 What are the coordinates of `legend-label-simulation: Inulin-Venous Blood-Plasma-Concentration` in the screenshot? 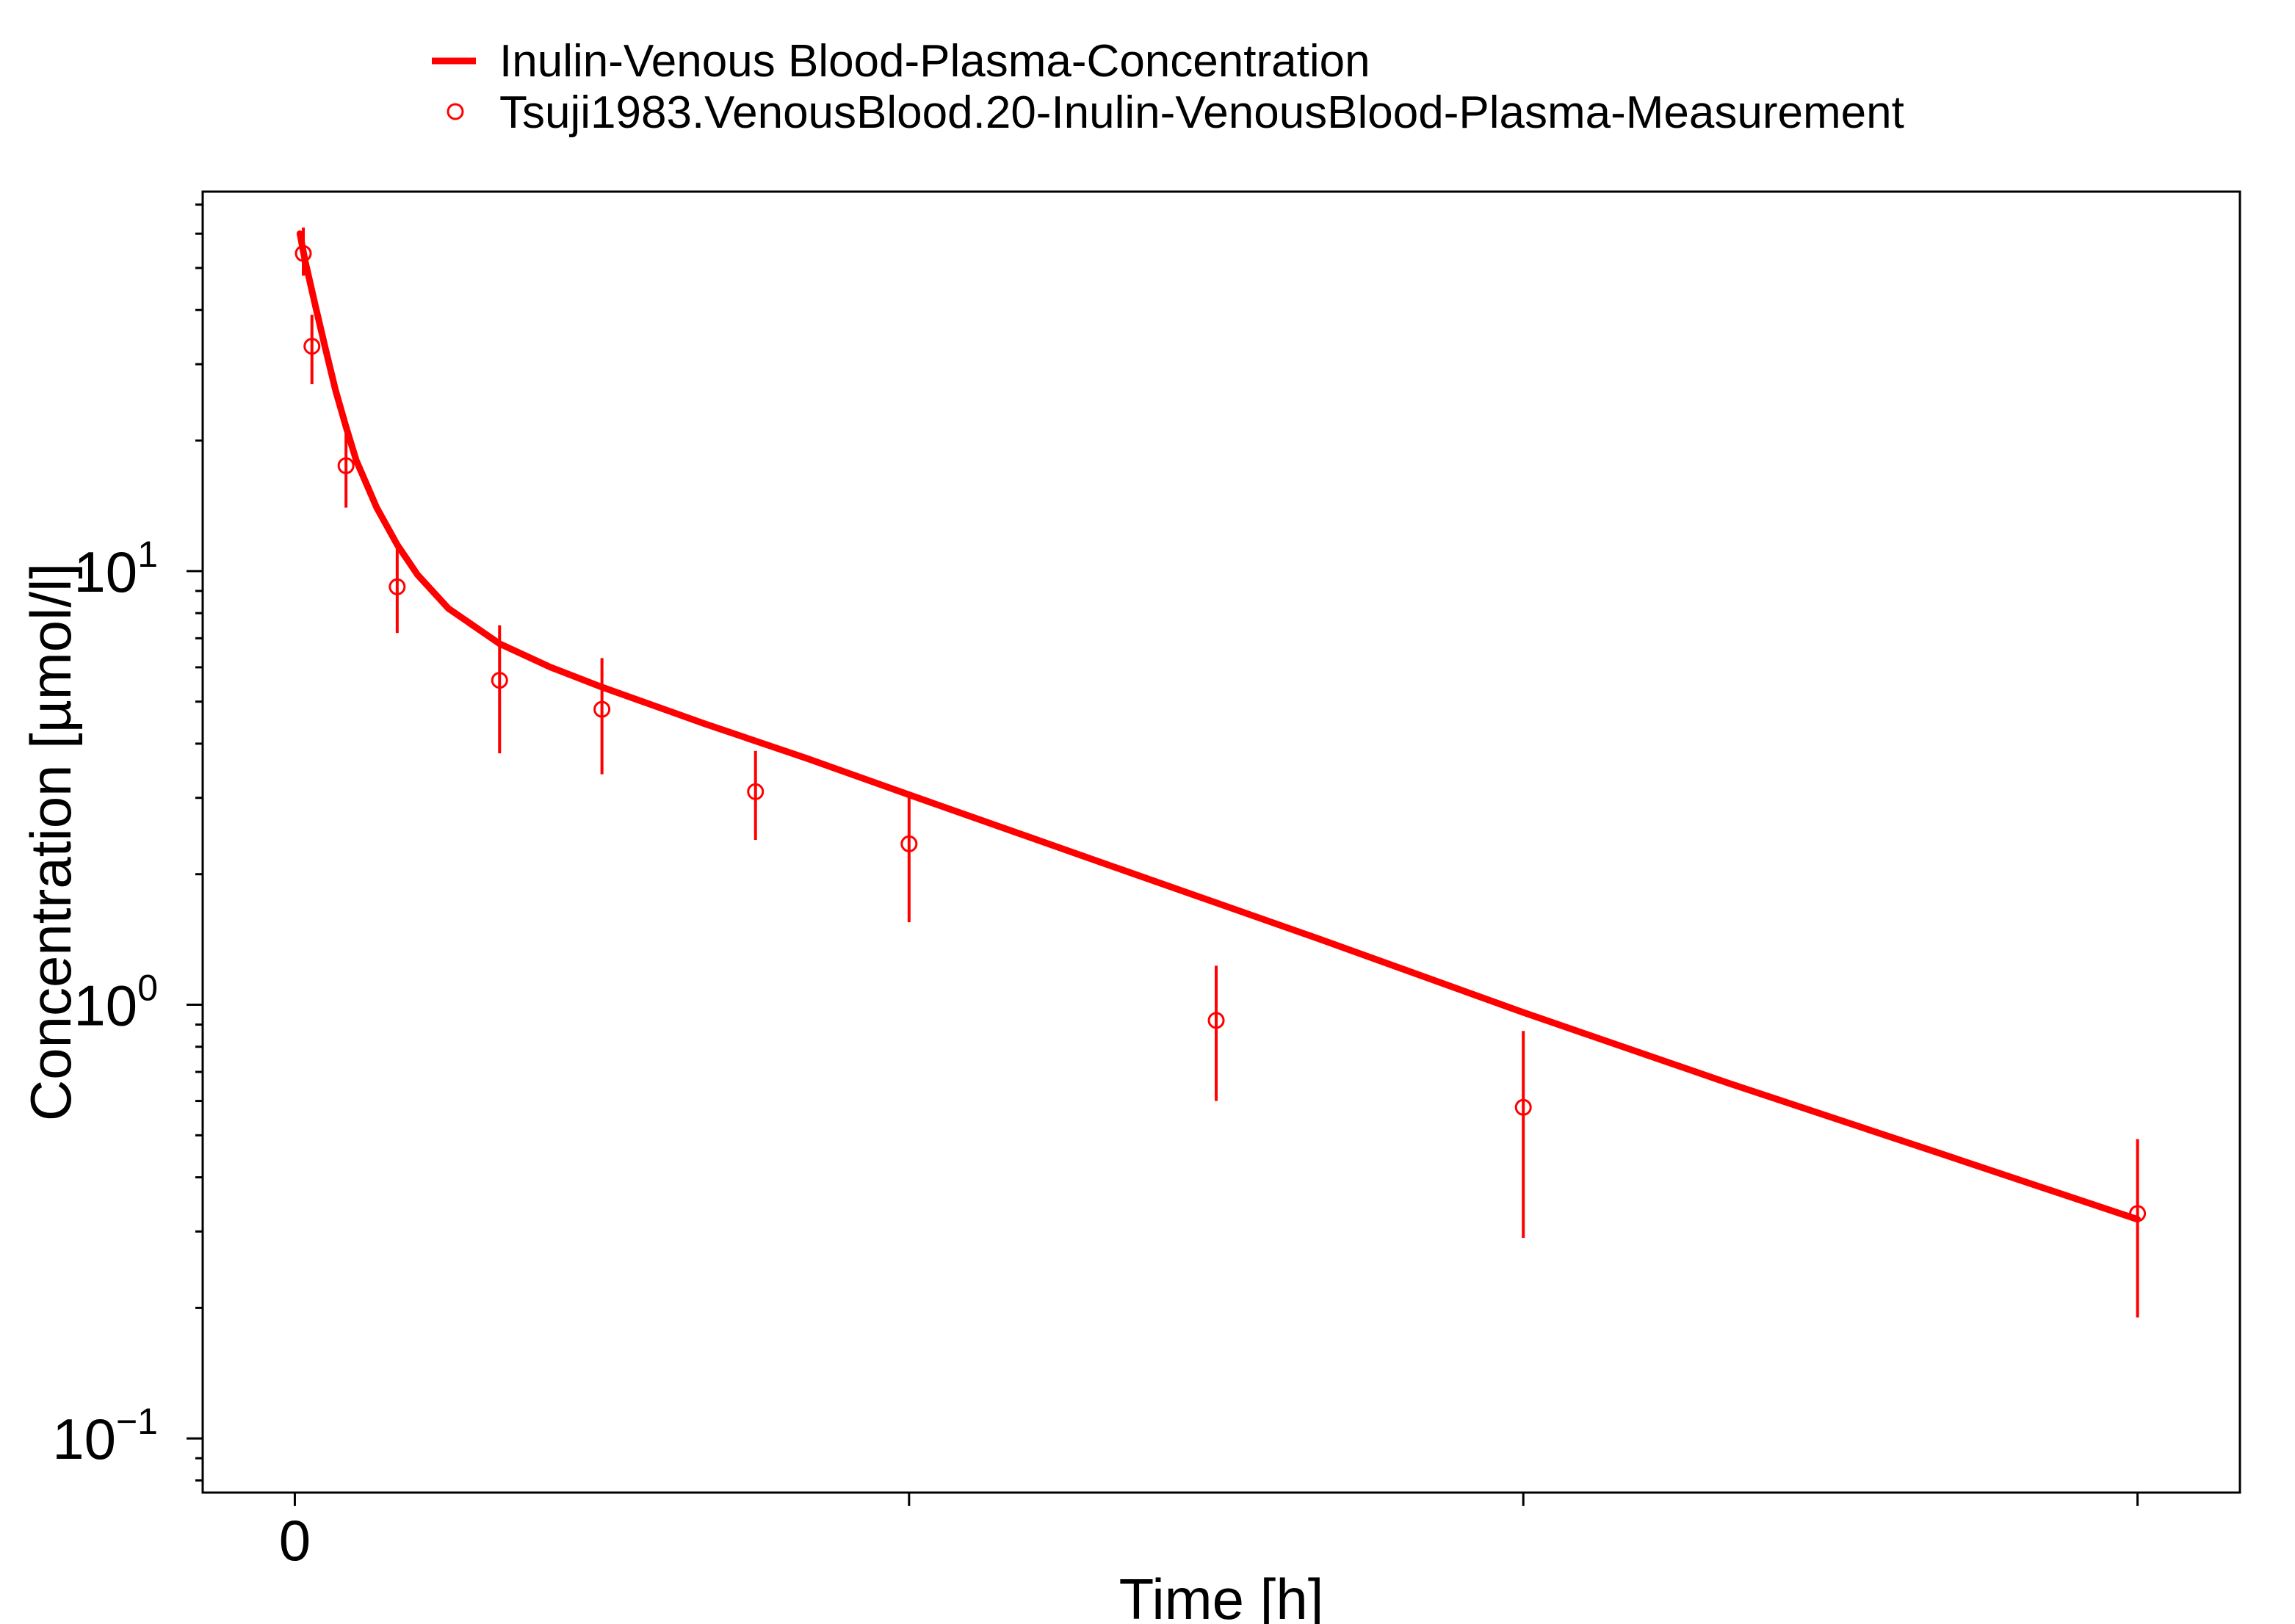 It's located at (934, 61).